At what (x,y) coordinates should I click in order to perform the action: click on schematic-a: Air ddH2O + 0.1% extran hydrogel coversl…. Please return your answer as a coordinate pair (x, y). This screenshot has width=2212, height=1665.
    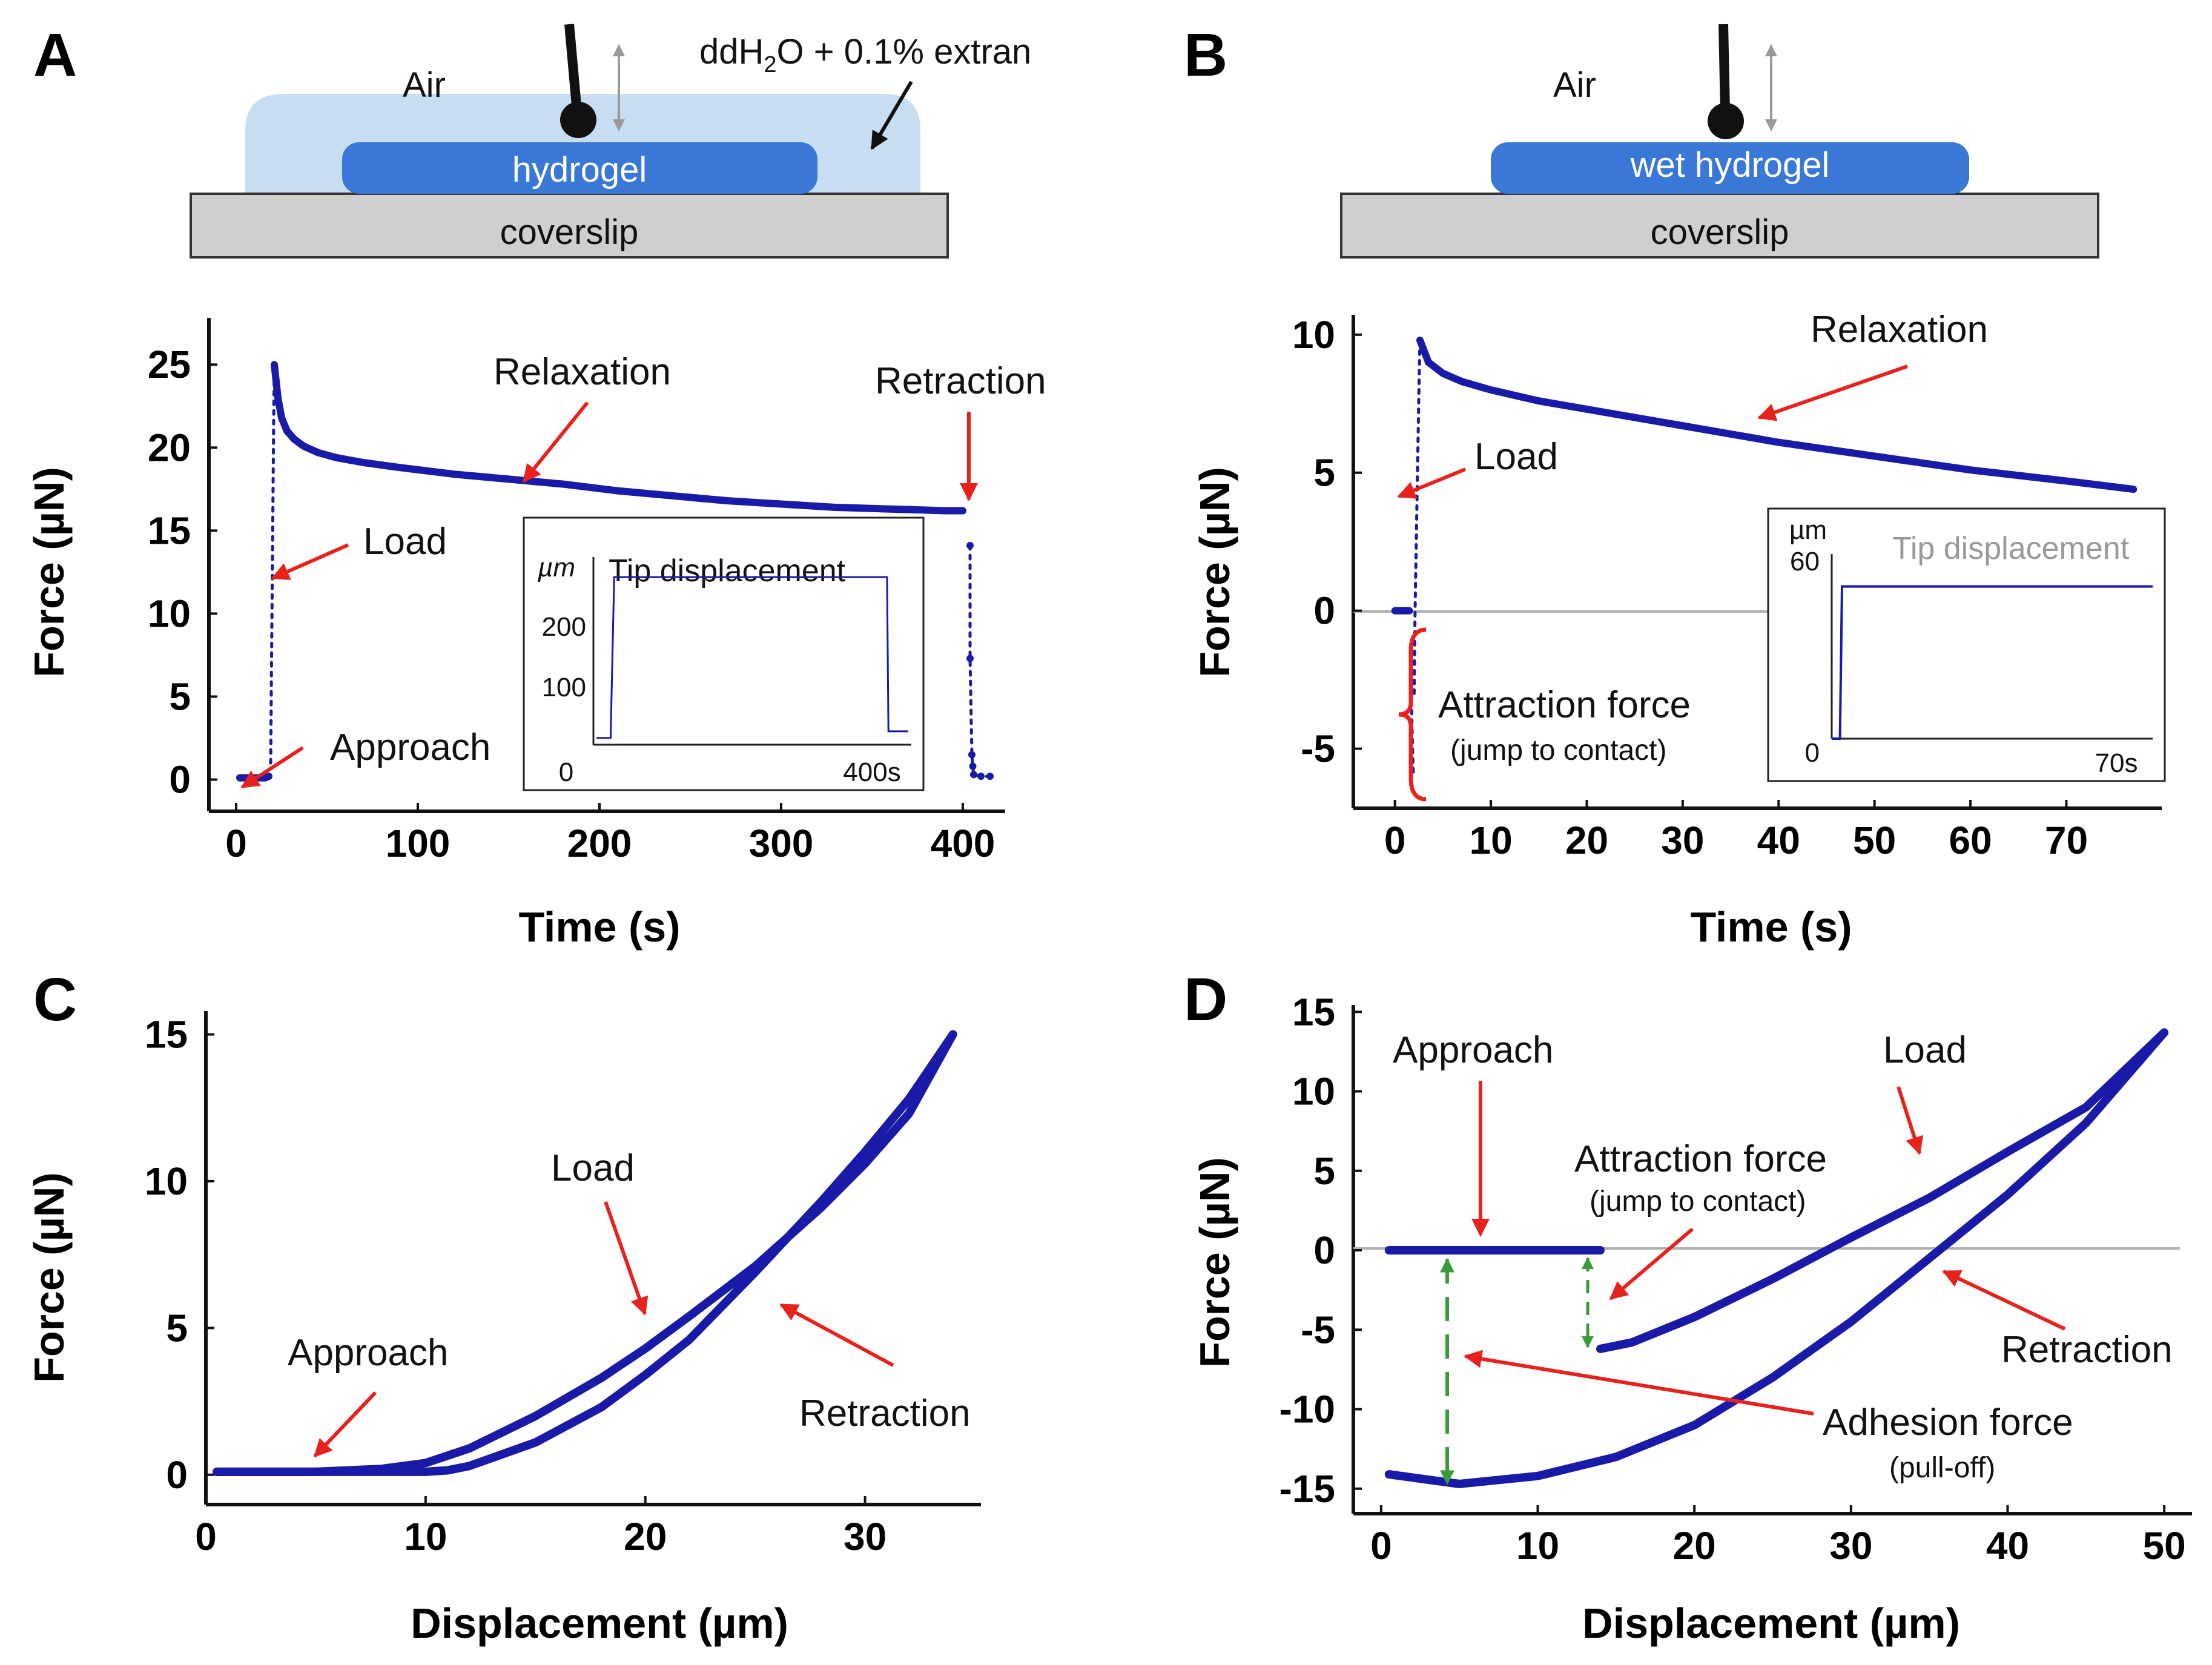
    Looking at the image, I should click on (611, 141).